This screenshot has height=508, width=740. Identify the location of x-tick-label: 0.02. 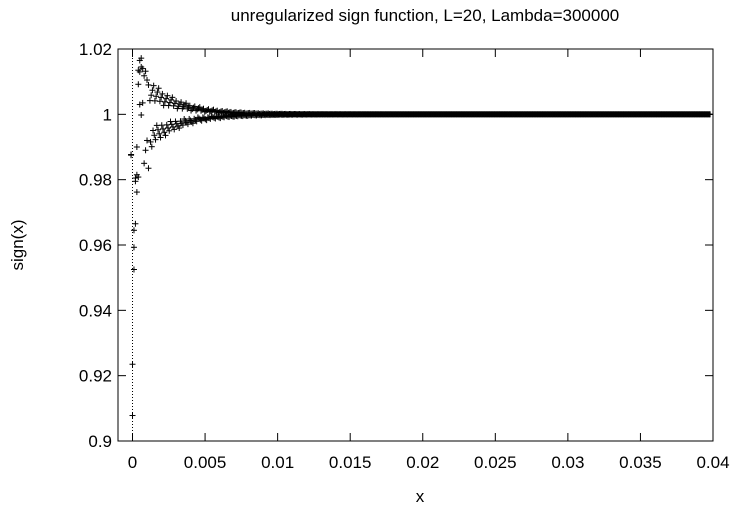
(422, 462).